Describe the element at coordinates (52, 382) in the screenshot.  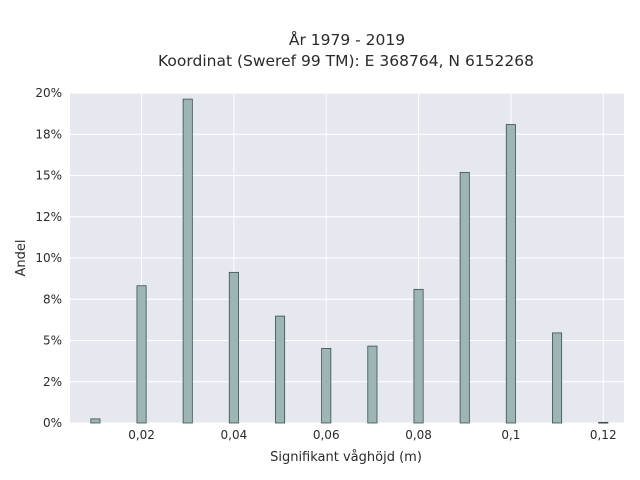
I see `y-tick-label: 2%` at that location.